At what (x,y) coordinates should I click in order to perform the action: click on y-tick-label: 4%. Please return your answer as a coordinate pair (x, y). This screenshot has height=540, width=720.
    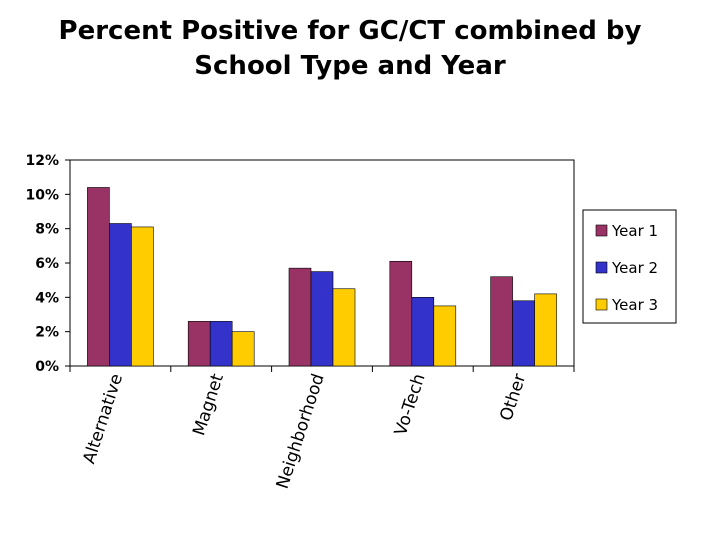
    Looking at the image, I should click on (47, 298).